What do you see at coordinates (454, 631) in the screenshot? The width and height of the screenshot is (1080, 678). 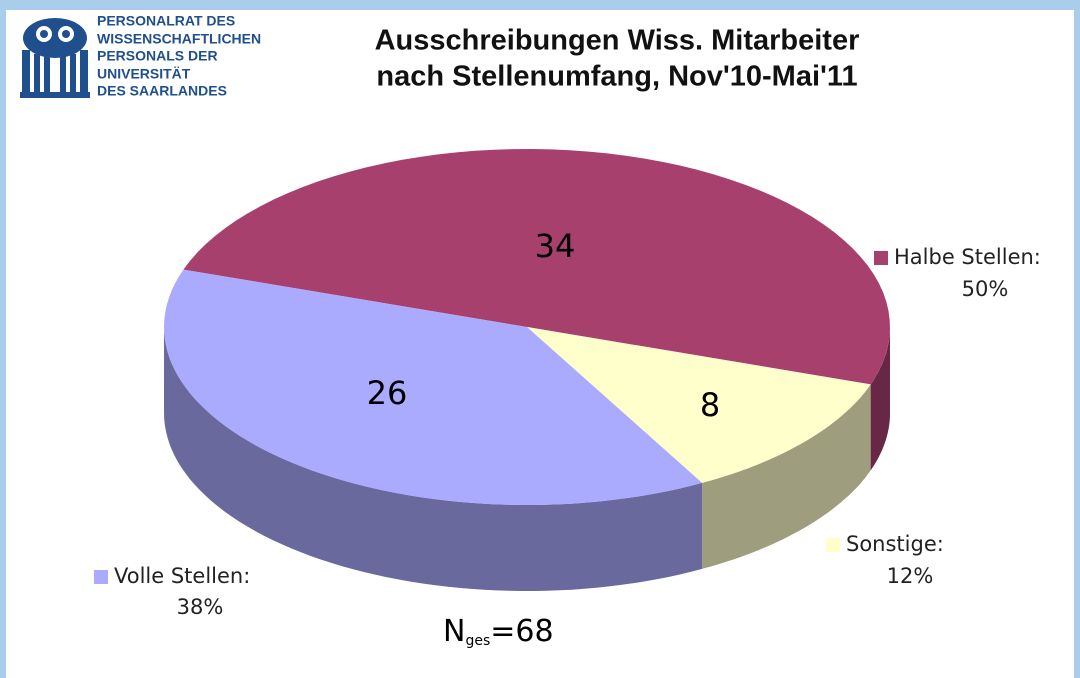 I see `annotation-main: N` at bounding box center [454, 631].